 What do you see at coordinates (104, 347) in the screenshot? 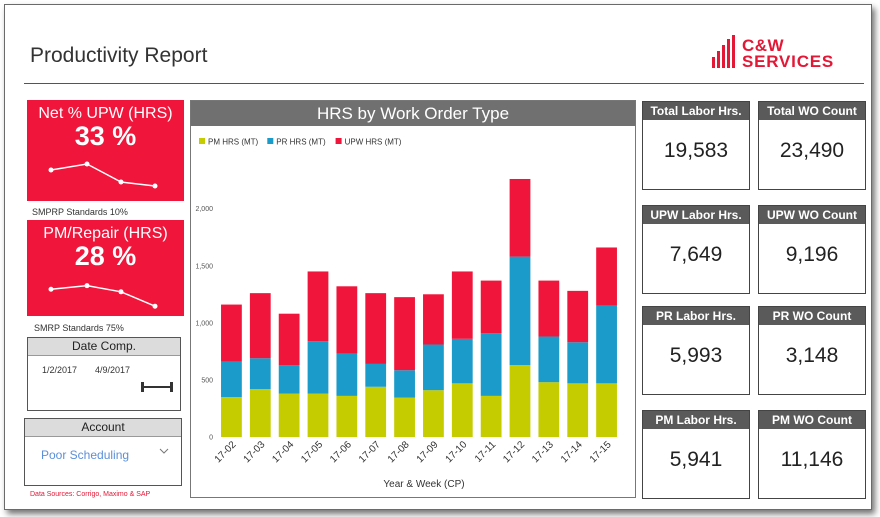
I see `date-comp-title: Date Comp.` at bounding box center [104, 347].